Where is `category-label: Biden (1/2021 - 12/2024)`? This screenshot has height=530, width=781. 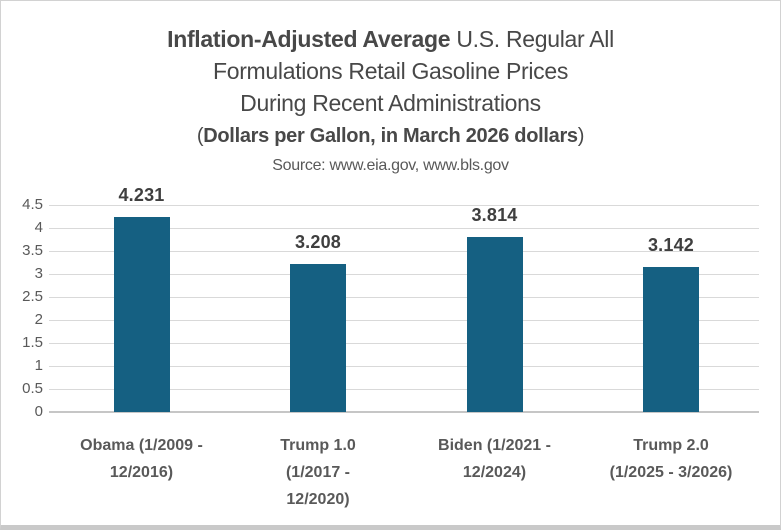 category-label: Biden (1/2021 - 12/2024) is located at coordinates (495, 459).